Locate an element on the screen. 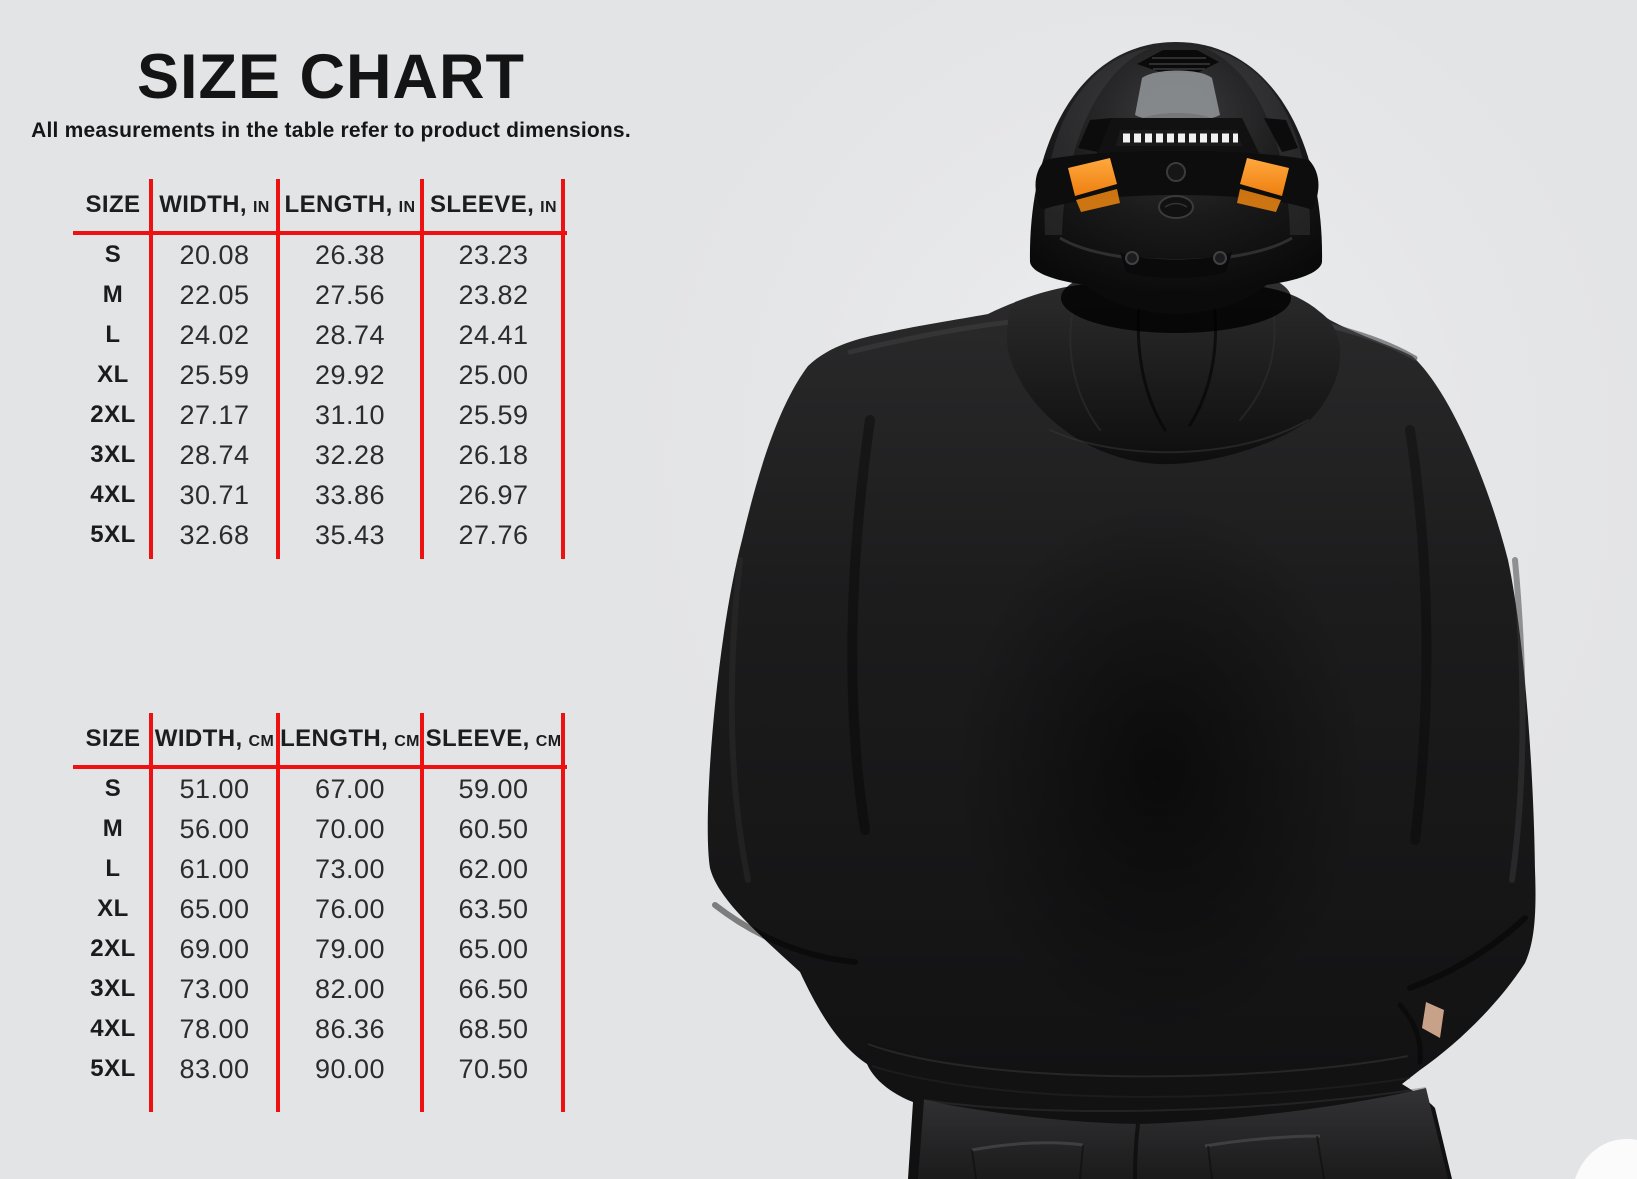 The image size is (1637, 1179). value-cell: 24.41 is located at coordinates (493, 334).